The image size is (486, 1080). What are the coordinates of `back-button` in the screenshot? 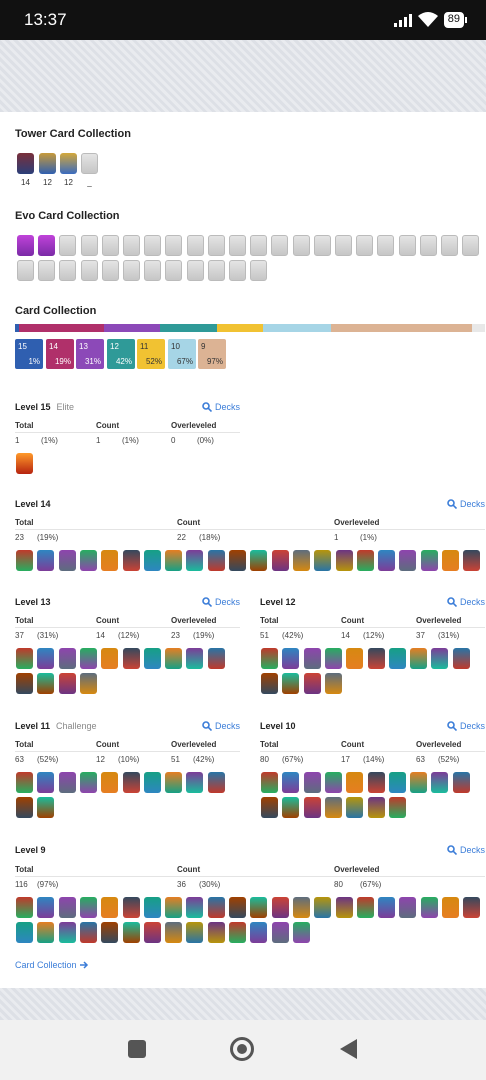 It's located at (348, 1049).